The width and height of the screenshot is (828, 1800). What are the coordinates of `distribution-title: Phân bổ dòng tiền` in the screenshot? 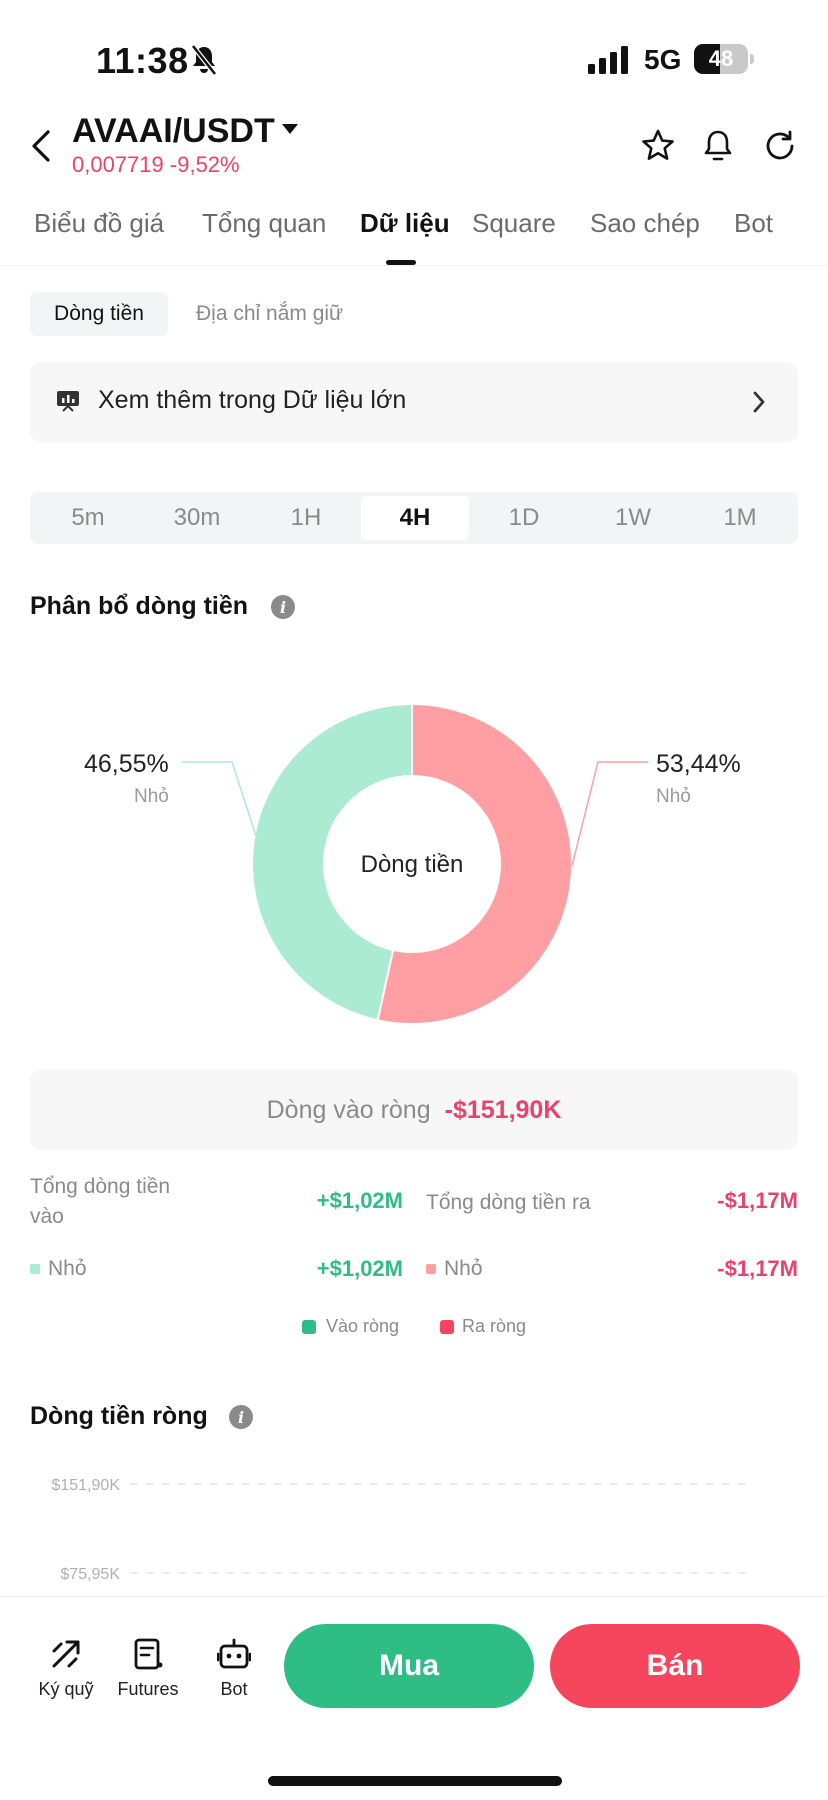 It's located at (139, 606).